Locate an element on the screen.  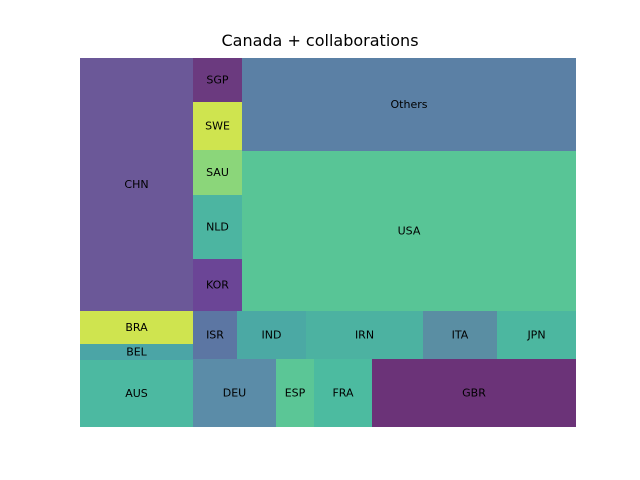
tile-label-aus: AUS is located at coordinates (136, 393).